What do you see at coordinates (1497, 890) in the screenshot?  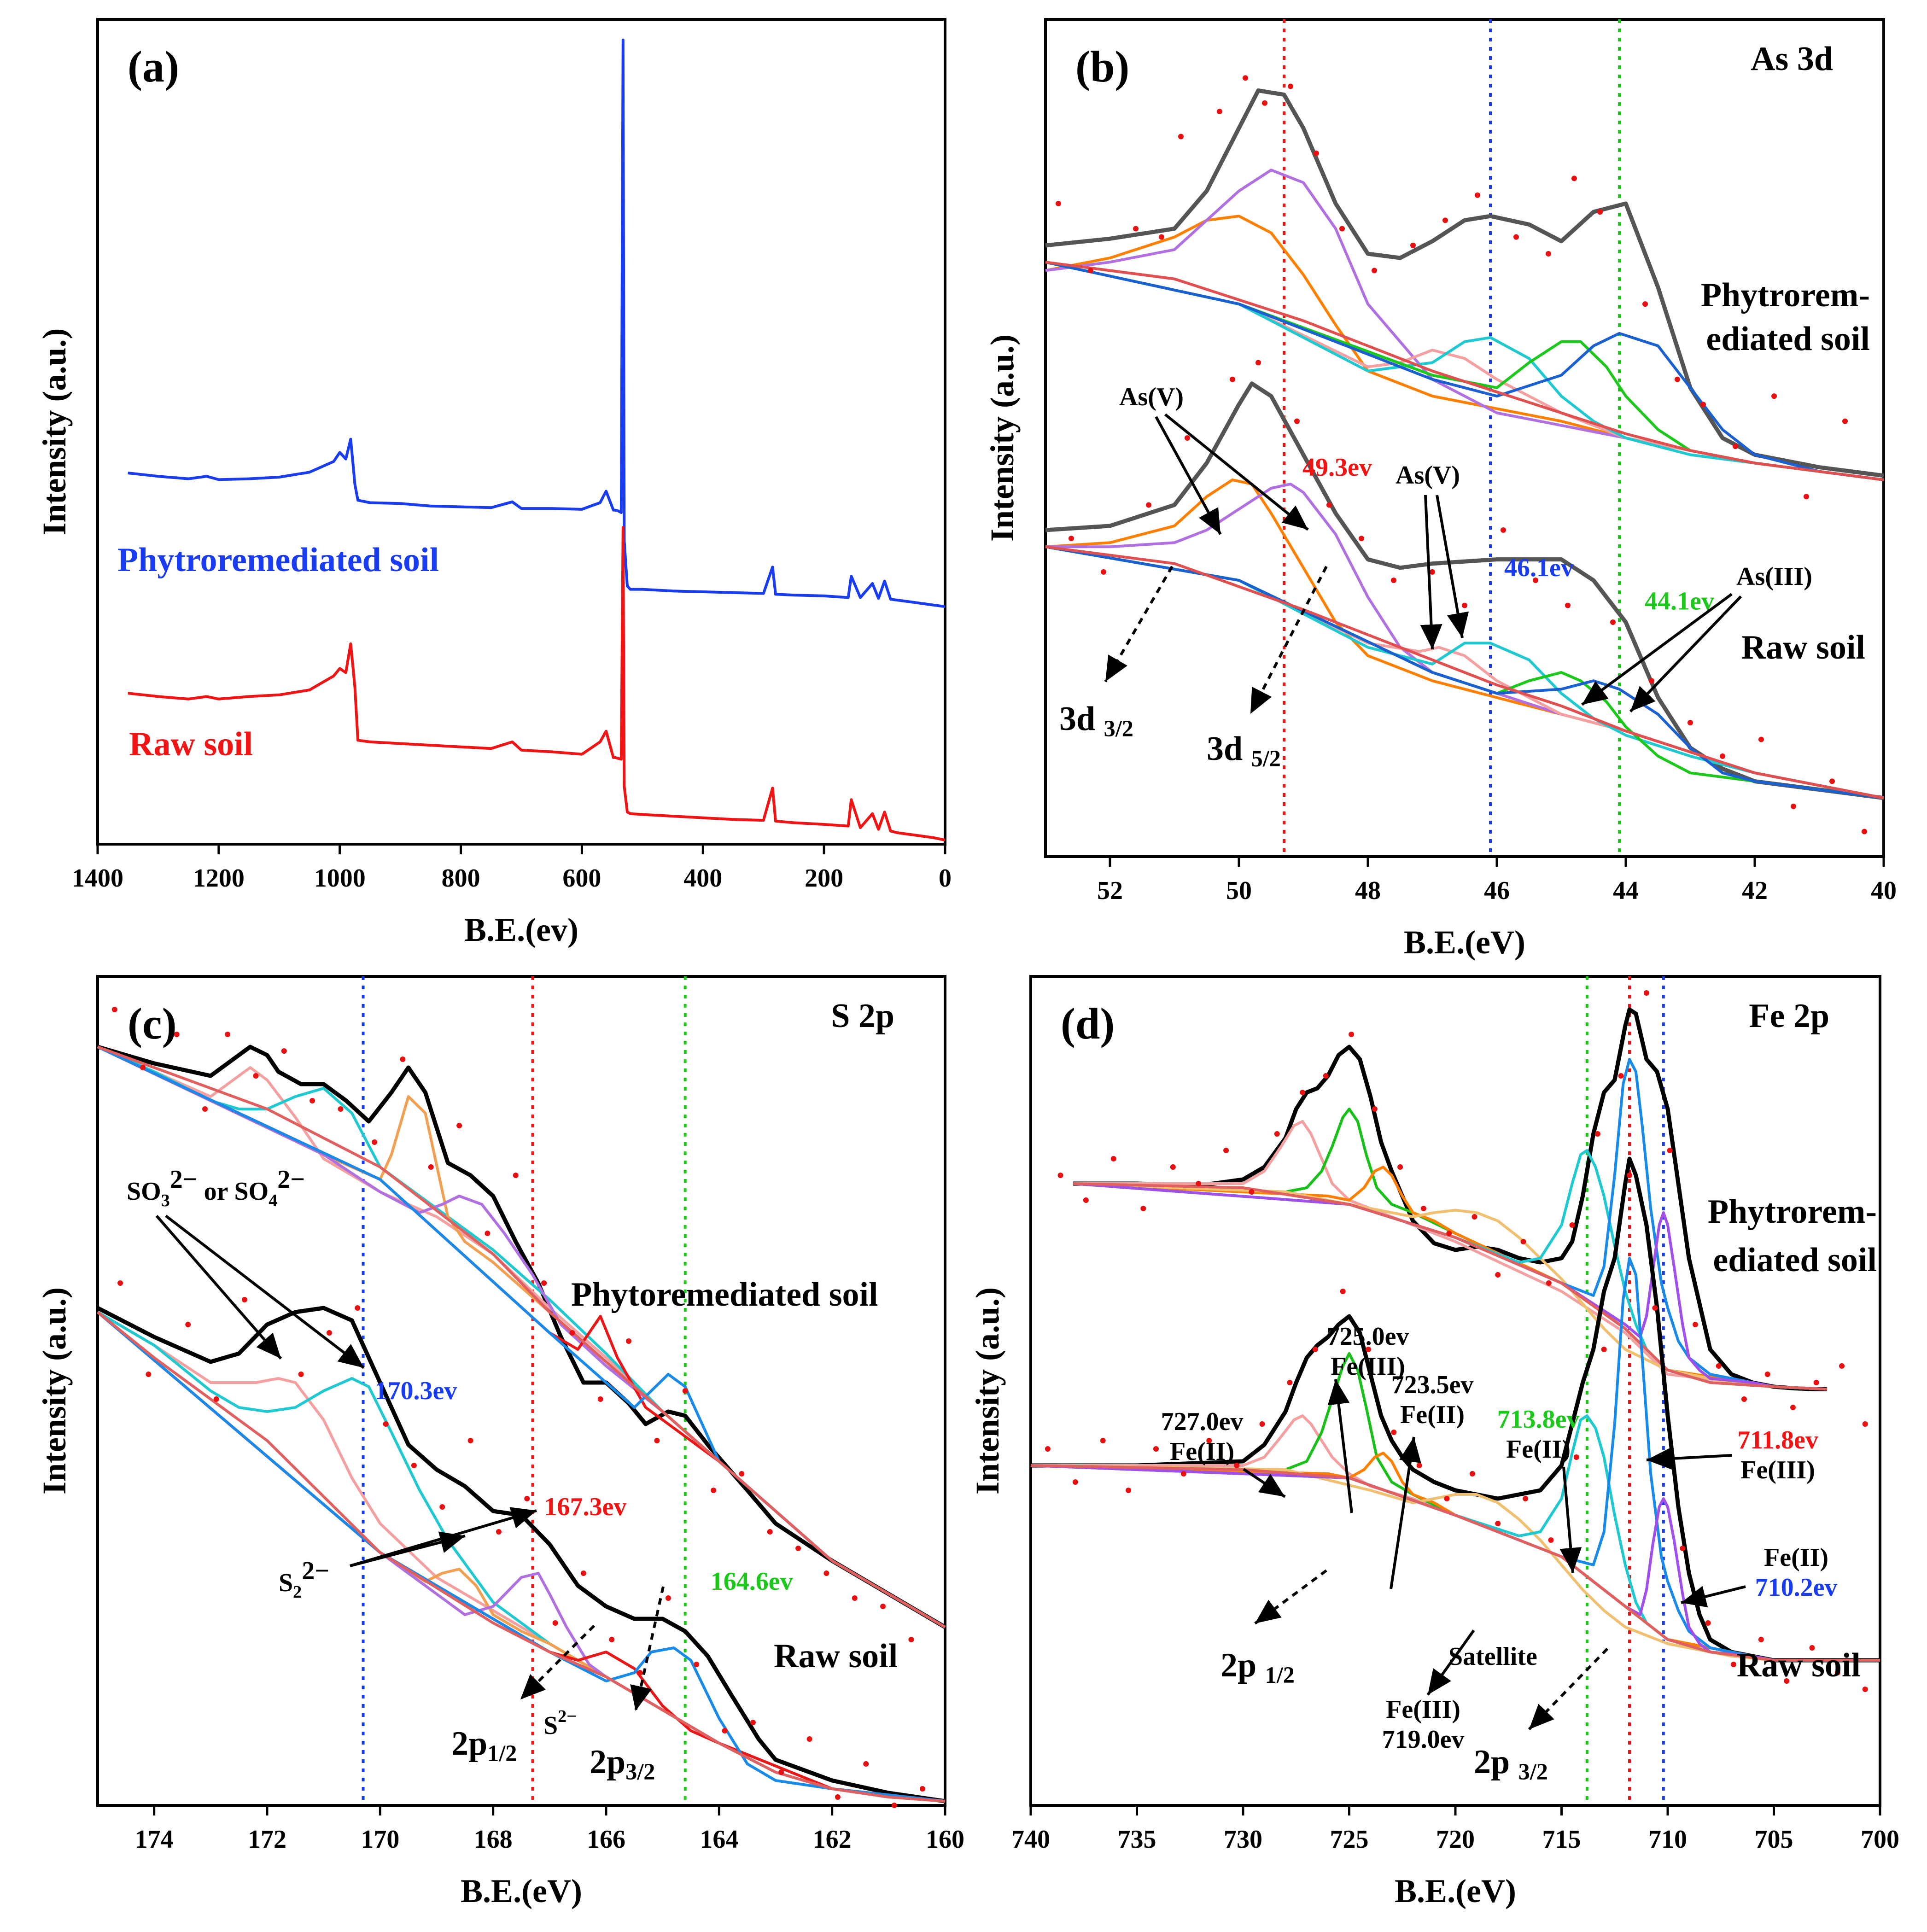 I see `panel-b-xtick-label-3: 46` at bounding box center [1497, 890].